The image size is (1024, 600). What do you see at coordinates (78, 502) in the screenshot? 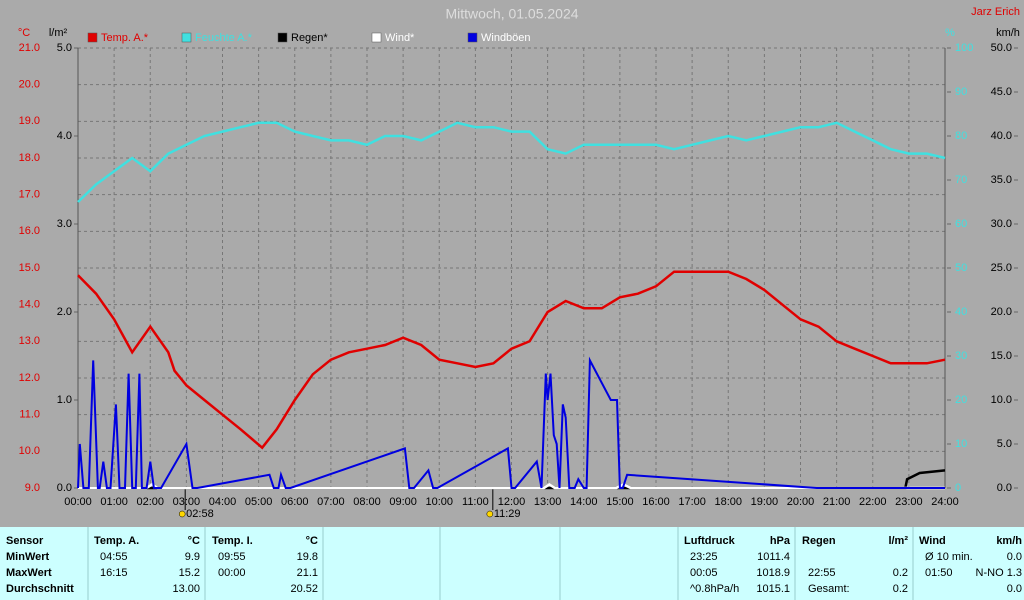
I see `x-tick-label: 00:00` at bounding box center [78, 502].